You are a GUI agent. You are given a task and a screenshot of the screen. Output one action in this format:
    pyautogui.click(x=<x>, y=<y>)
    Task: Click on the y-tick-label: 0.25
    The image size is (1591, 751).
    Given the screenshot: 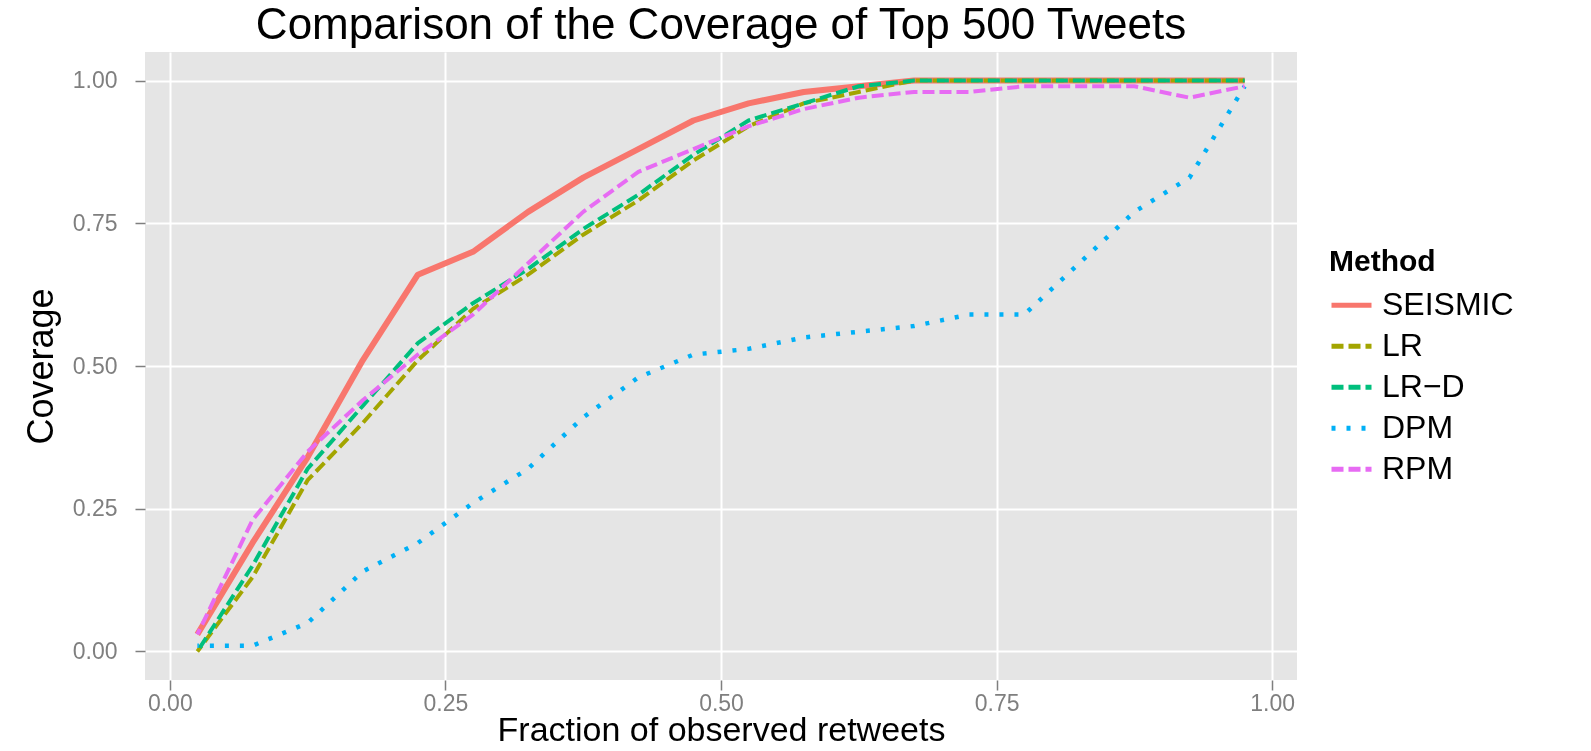 What is the action you would take?
    pyautogui.click(x=95, y=508)
    